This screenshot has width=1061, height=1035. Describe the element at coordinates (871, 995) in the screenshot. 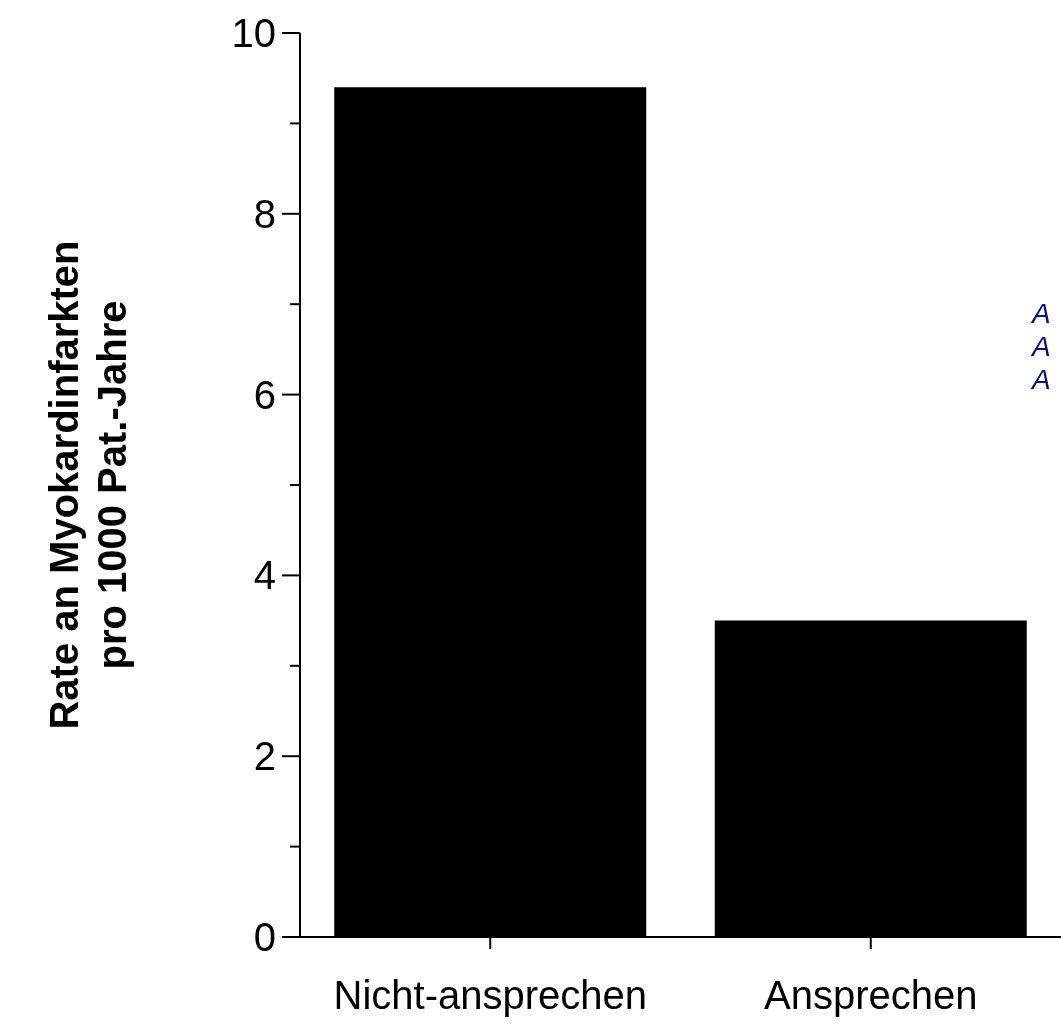

I see `x-tick-label: Ansprechen` at that location.